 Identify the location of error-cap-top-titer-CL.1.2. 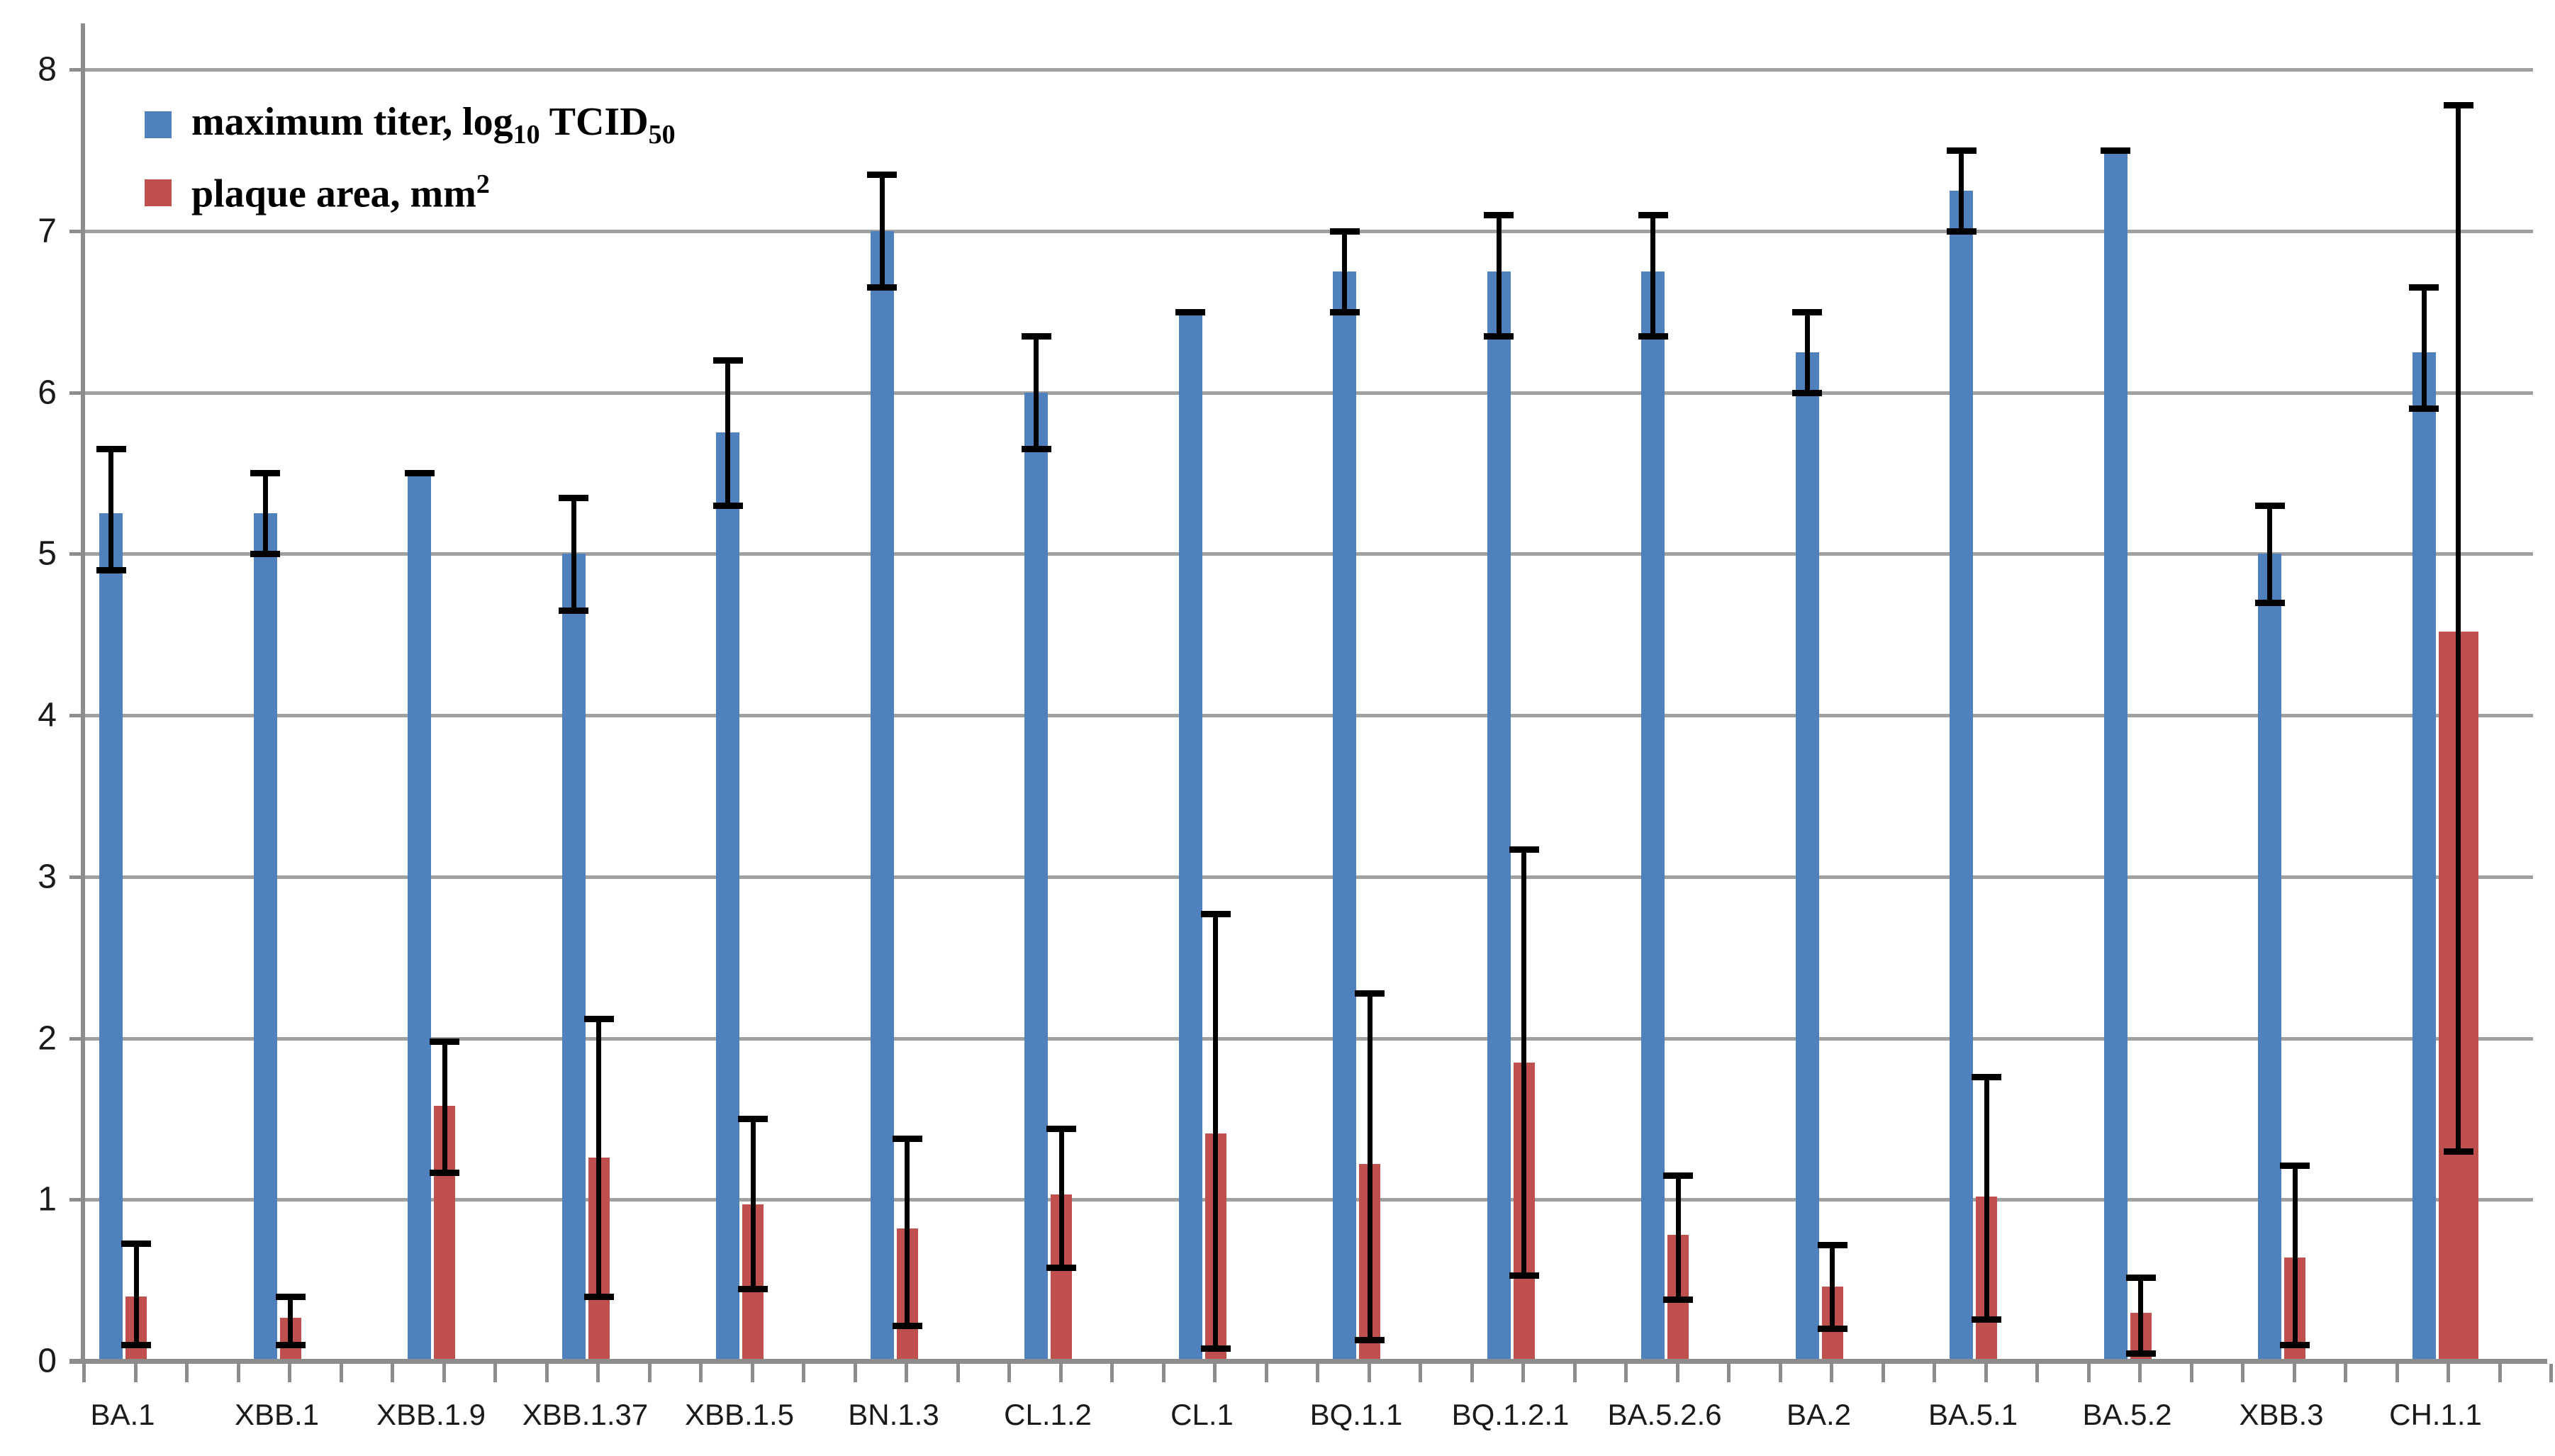
(1036, 336).